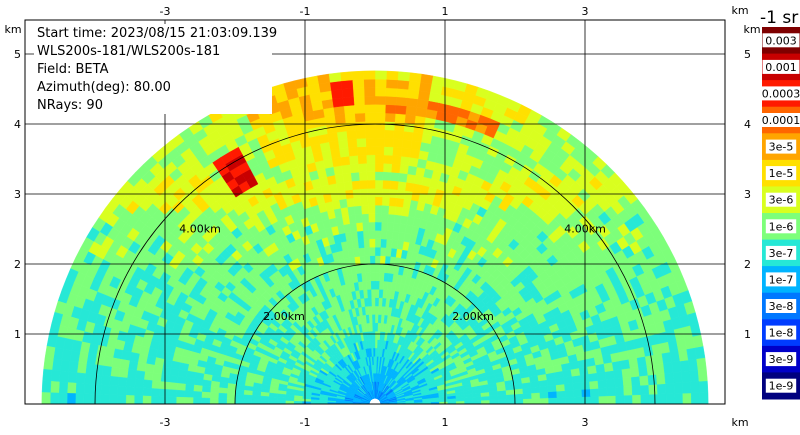 Image resolution: width=800 pixels, height=435 pixels. What do you see at coordinates (17, 264) in the screenshot?
I see `y-tick-label-left: 2` at bounding box center [17, 264].